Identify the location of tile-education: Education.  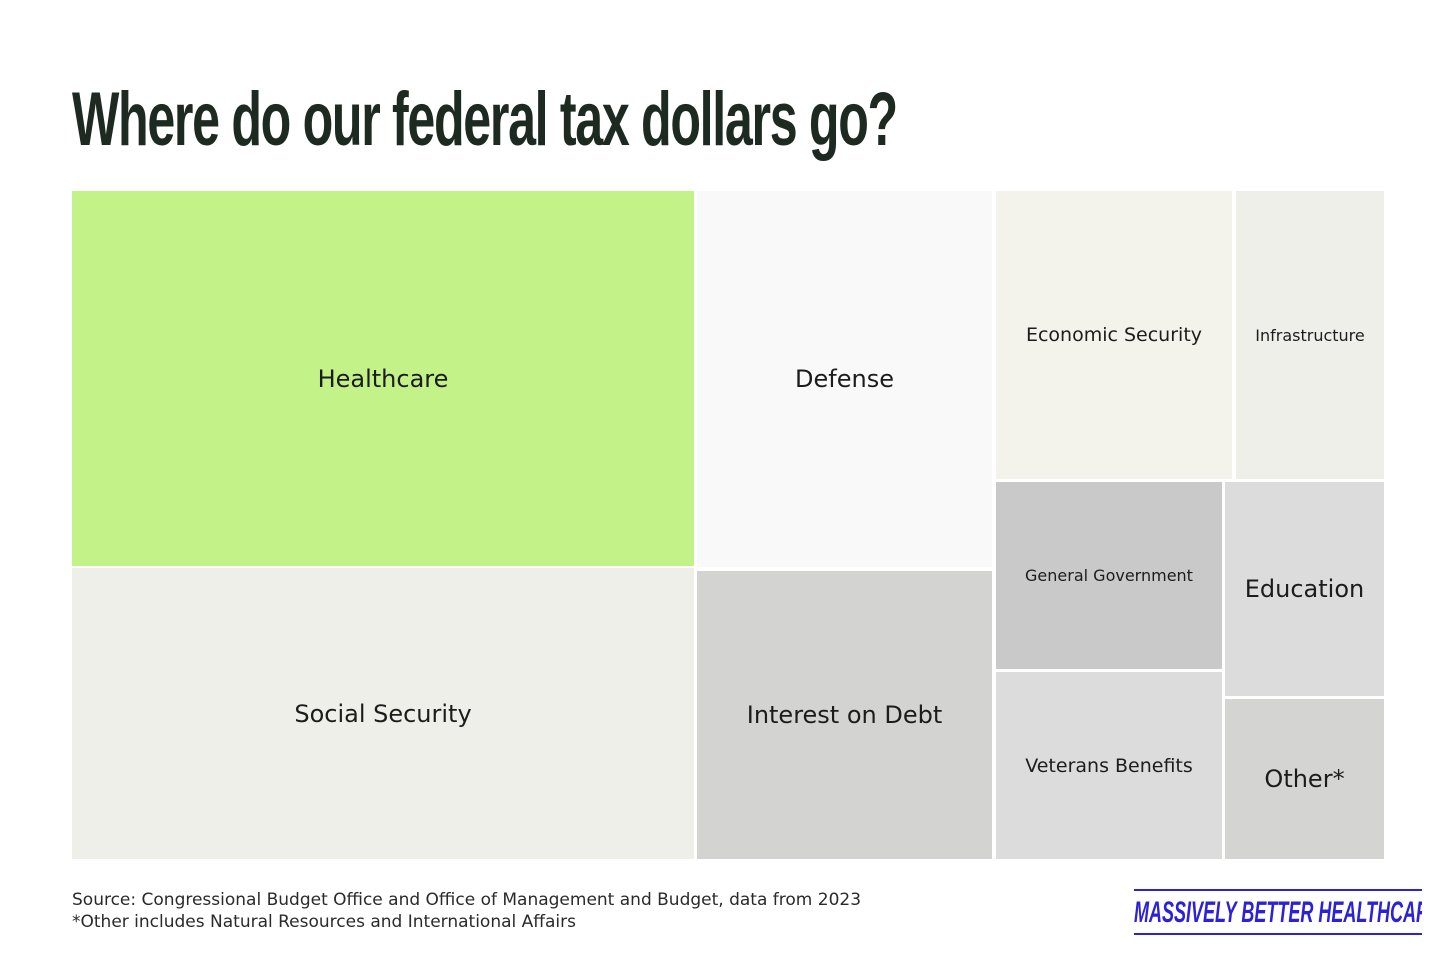
(1304, 589).